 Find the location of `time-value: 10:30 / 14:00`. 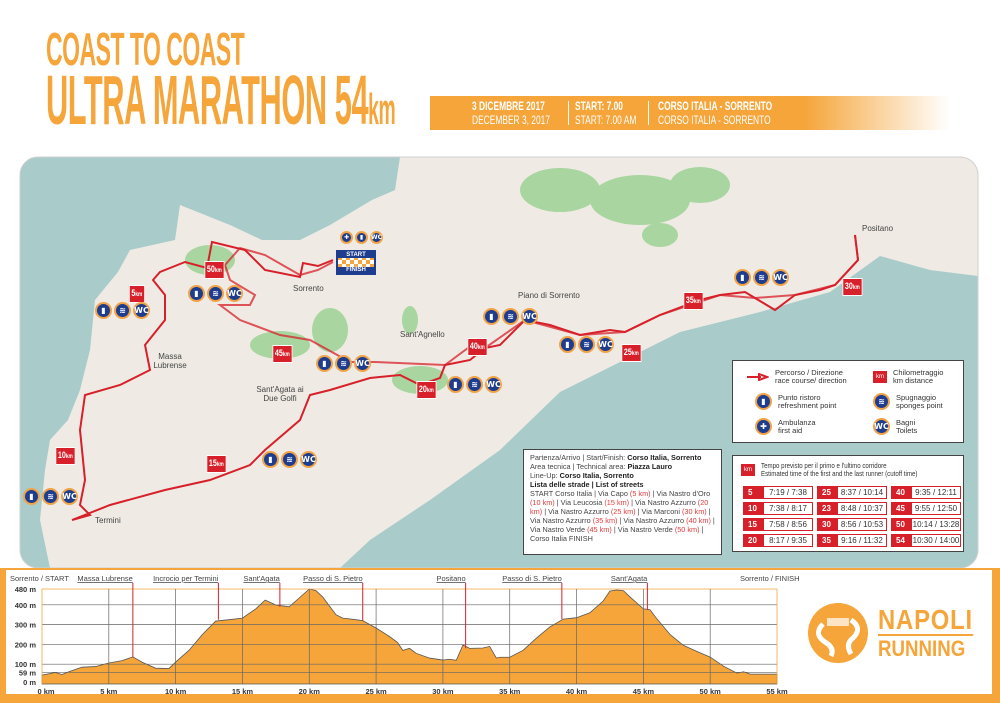

time-value: 10:30 / 14:00 is located at coordinates (936, 540).